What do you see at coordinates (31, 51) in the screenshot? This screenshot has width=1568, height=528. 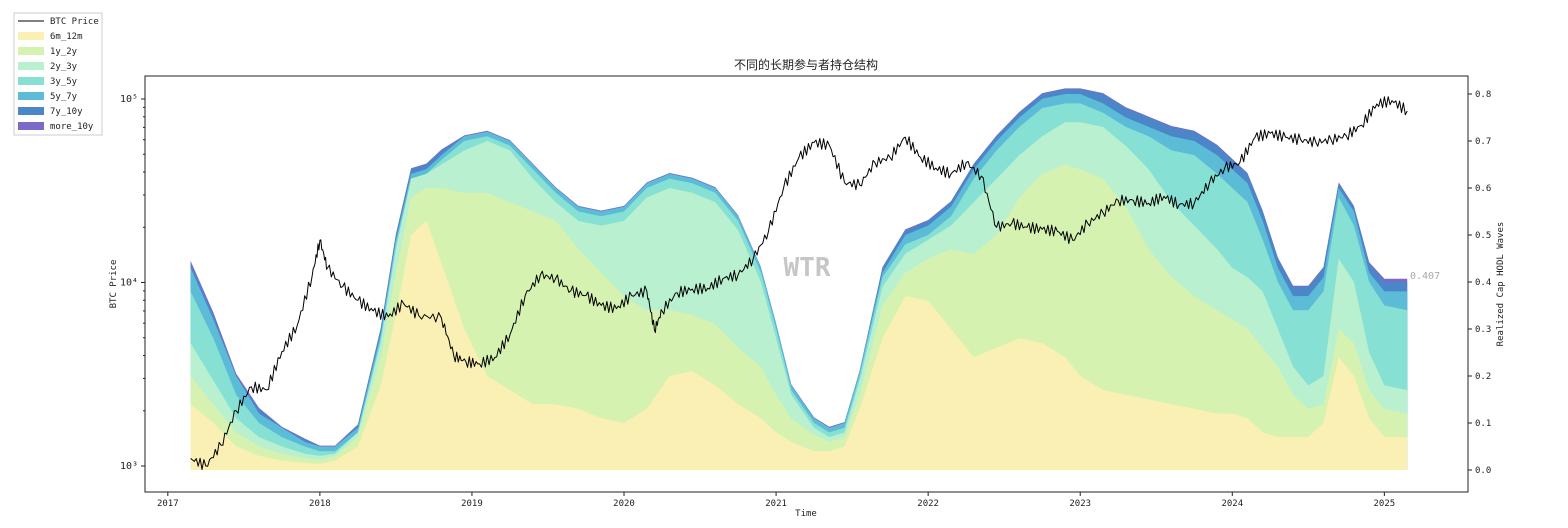 I see `legend-swatch-1y_2y` at bounding box center [31, 51].